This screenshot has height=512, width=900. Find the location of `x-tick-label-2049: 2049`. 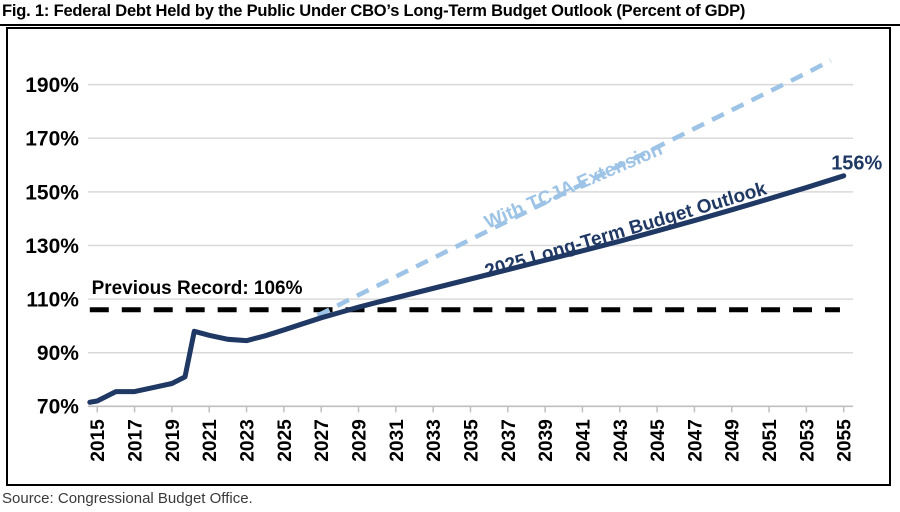

x-tick-label-2049: 2049 is located at coordinates (733, 440).